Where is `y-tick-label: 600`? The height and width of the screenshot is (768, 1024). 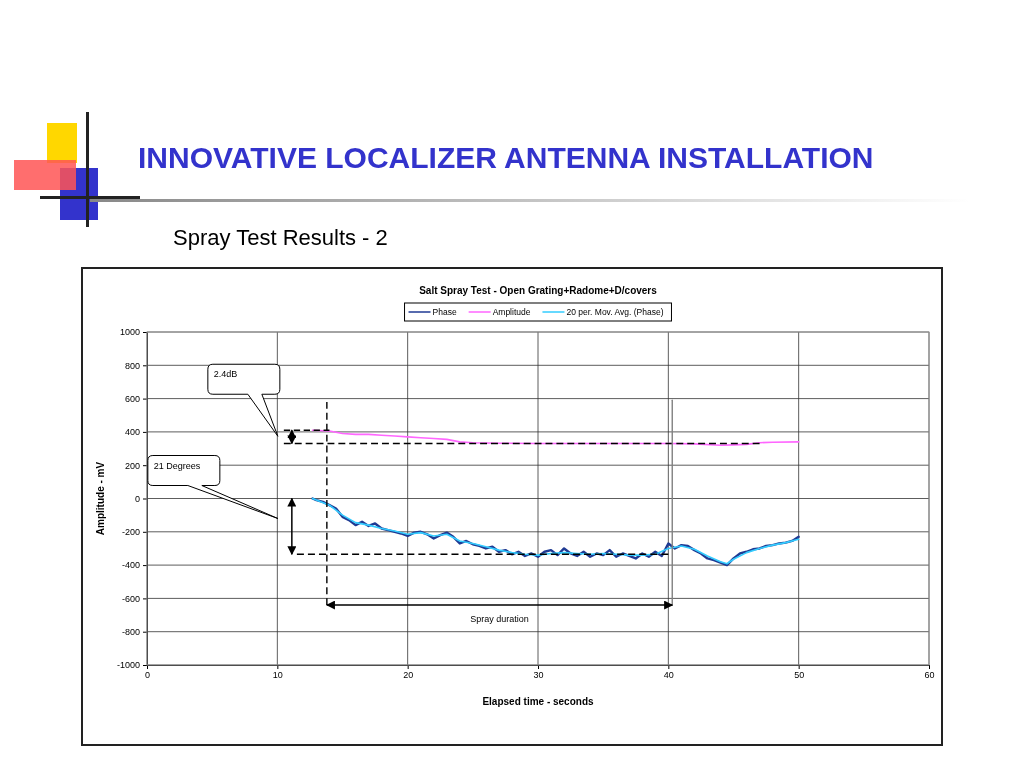
y-tick-label: 600 is located at coordinates (132, 398).